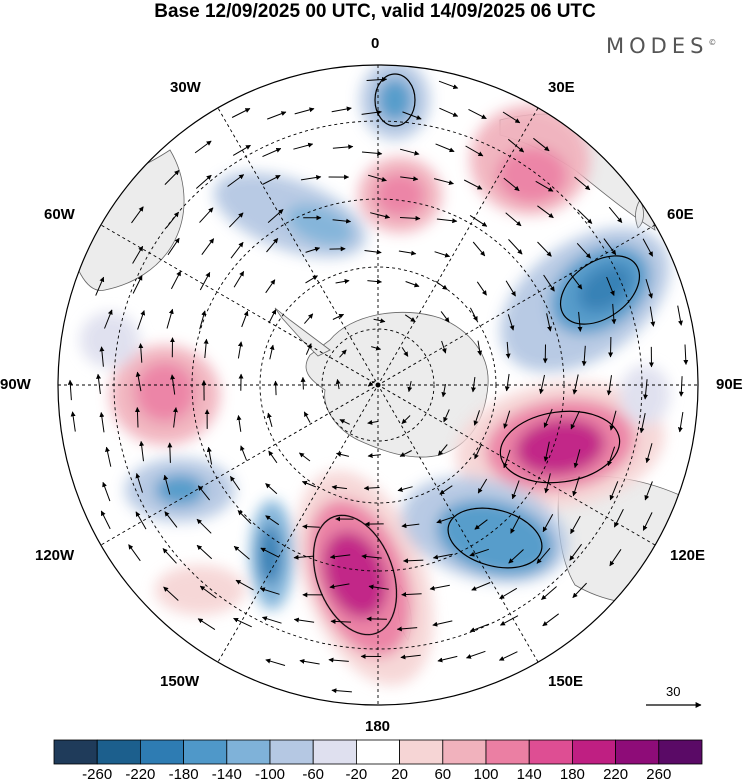  Describe the element at coordinates (378, 726) in the screenshot. I see `lon-label-180: 180` at that location.